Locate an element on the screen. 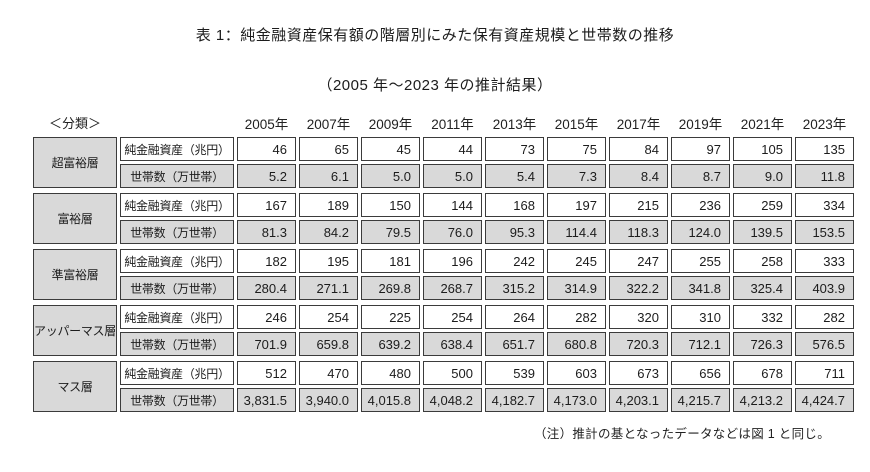 Image resolution: width=870 pixels, height=472 pixels. households-value-cell: 7.3 is located at coordinates (576, 176).